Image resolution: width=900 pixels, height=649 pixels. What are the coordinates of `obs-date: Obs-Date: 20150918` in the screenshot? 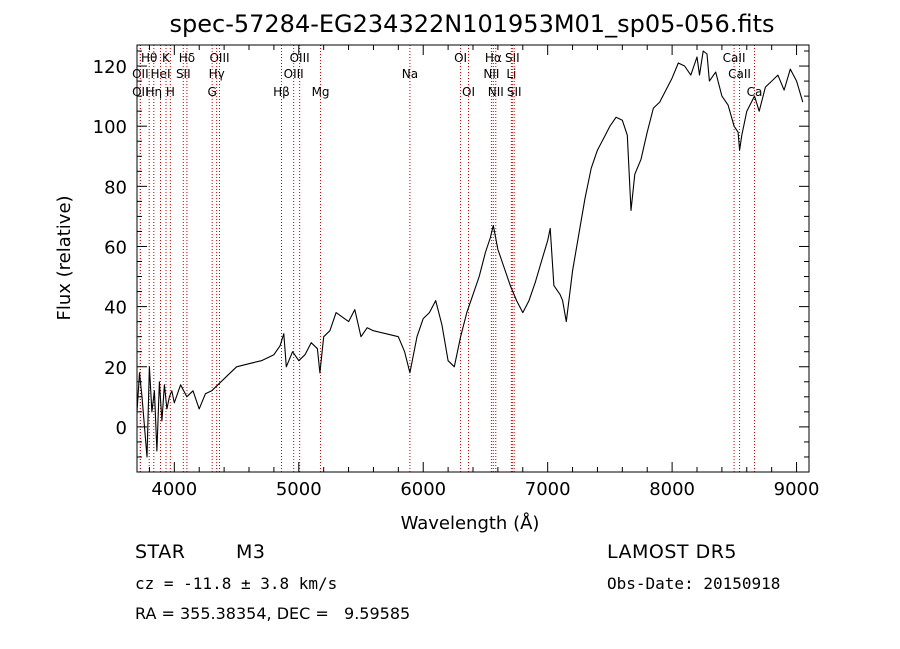 It's located at (694, 583).